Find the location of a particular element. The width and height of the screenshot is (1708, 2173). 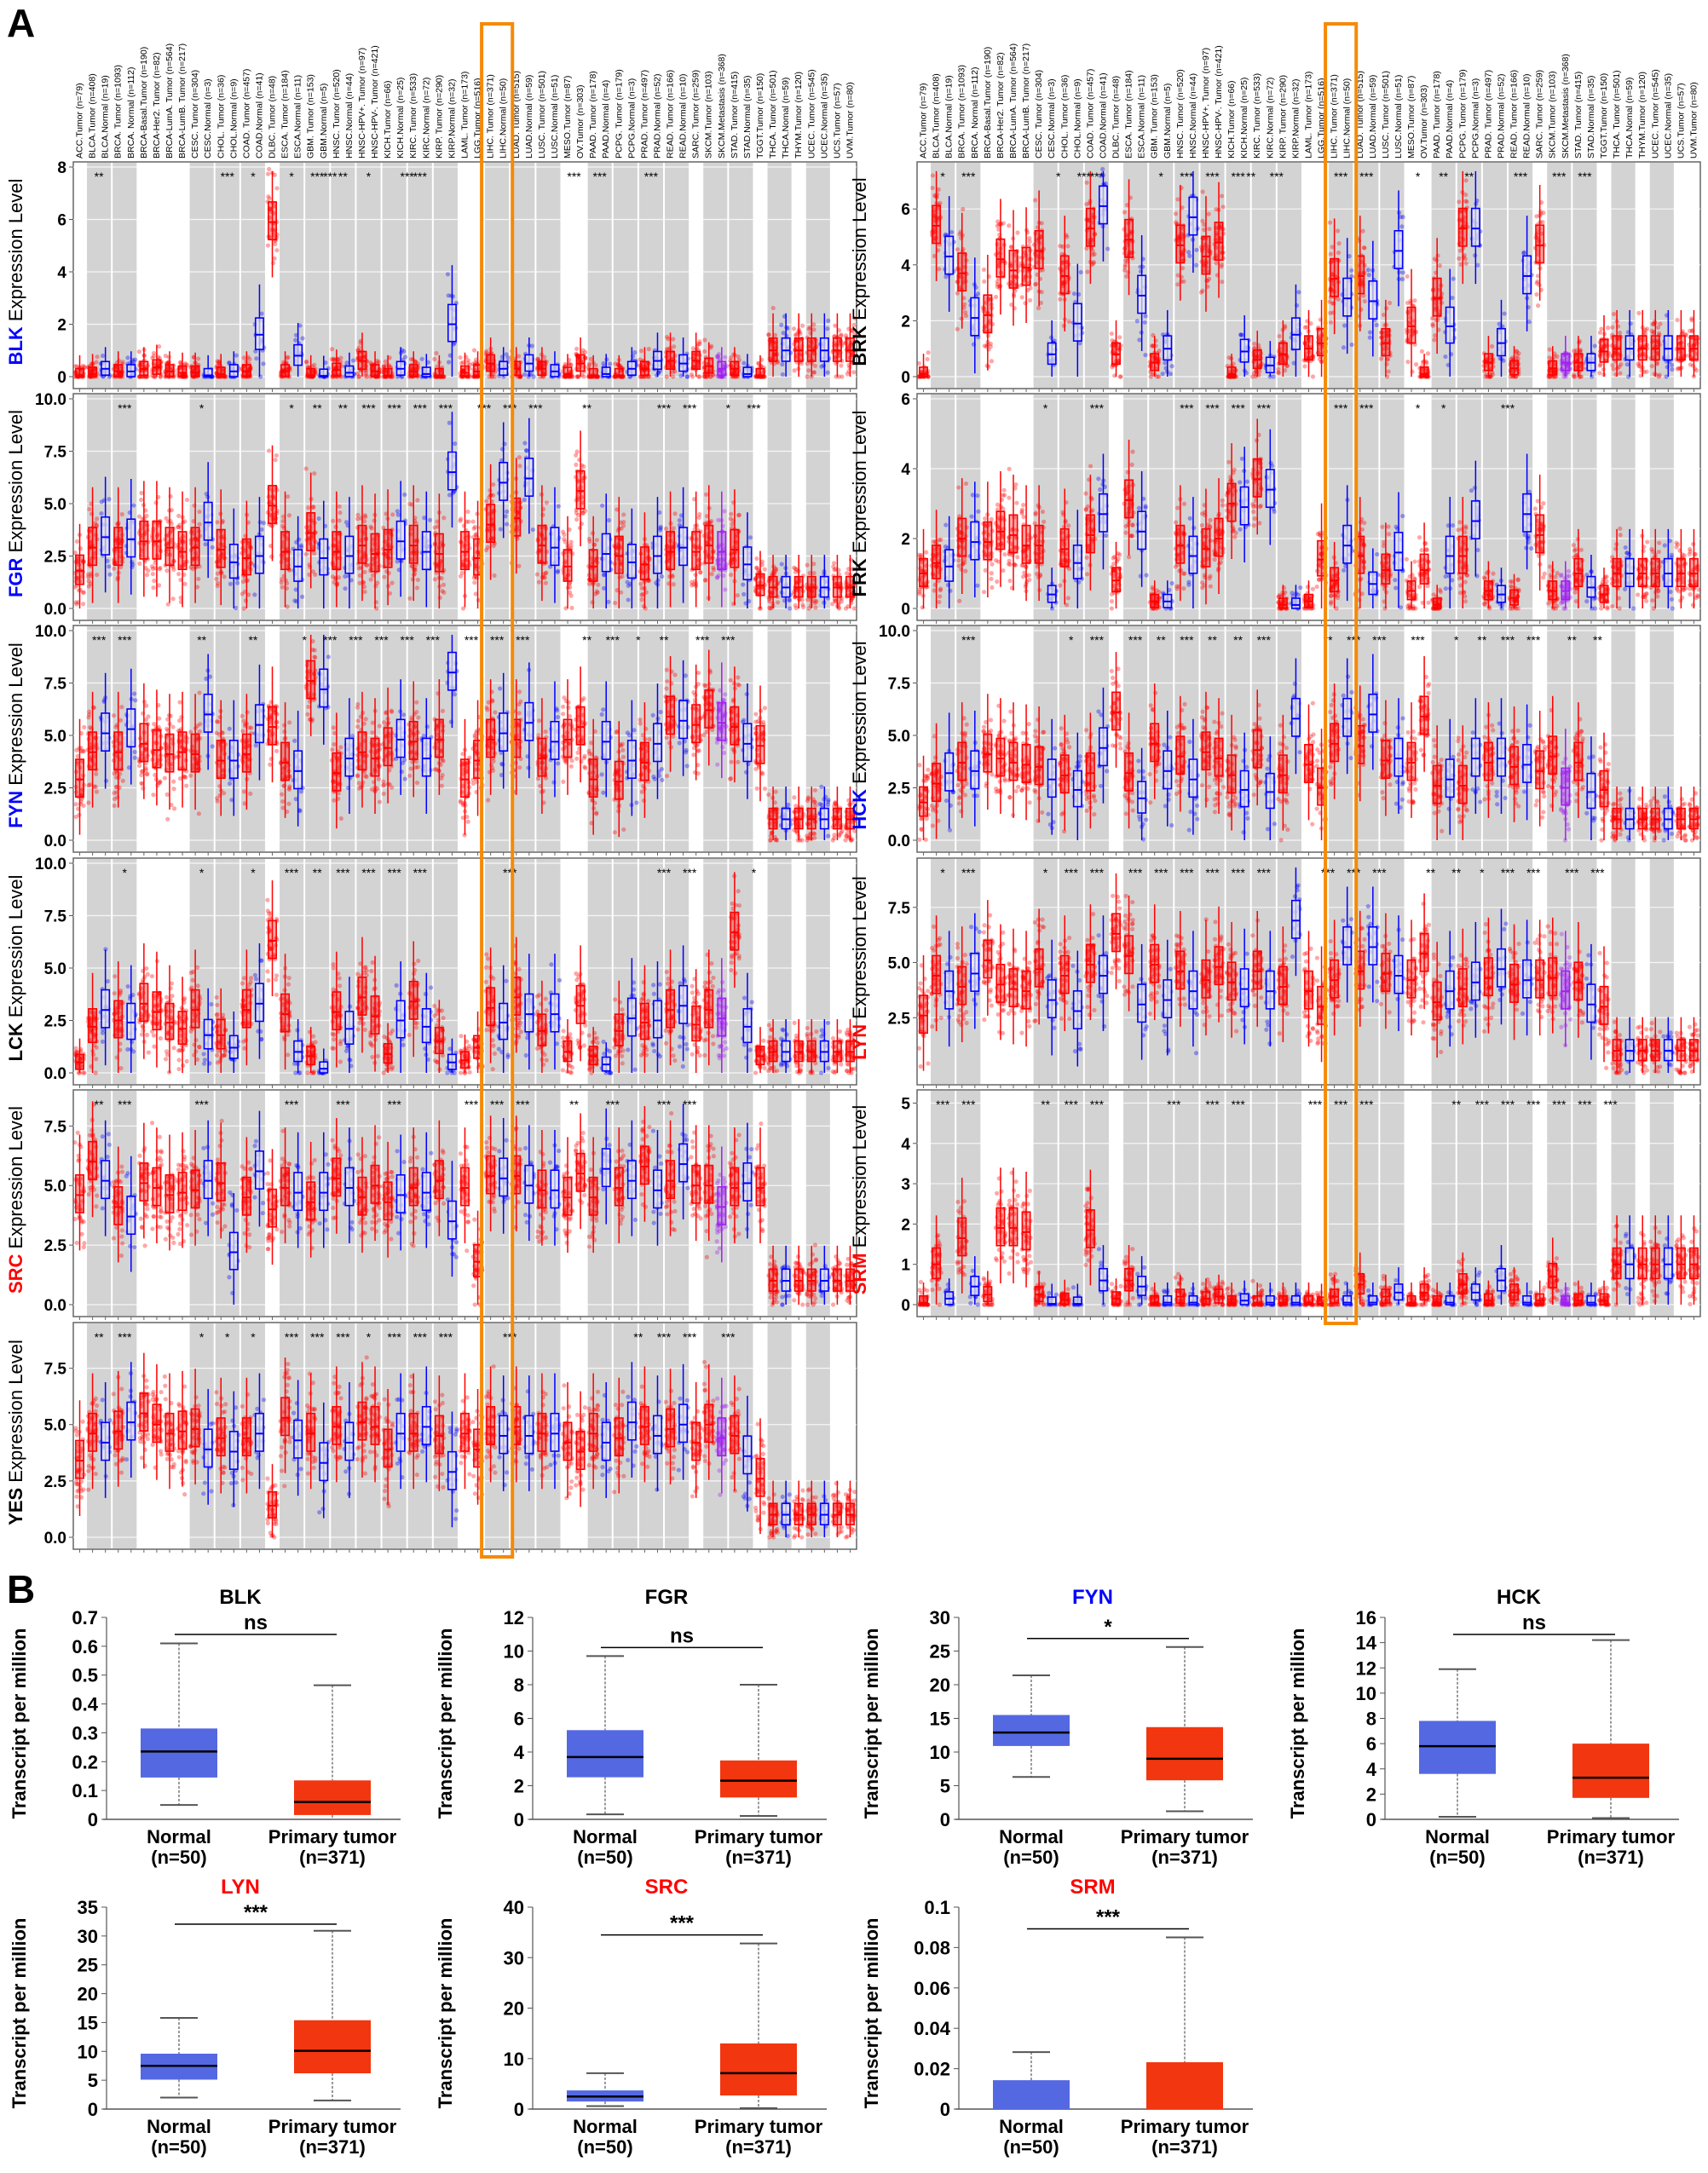

category-label: PCPG.Normal (n=3) is located at coordinates (1475, 118).